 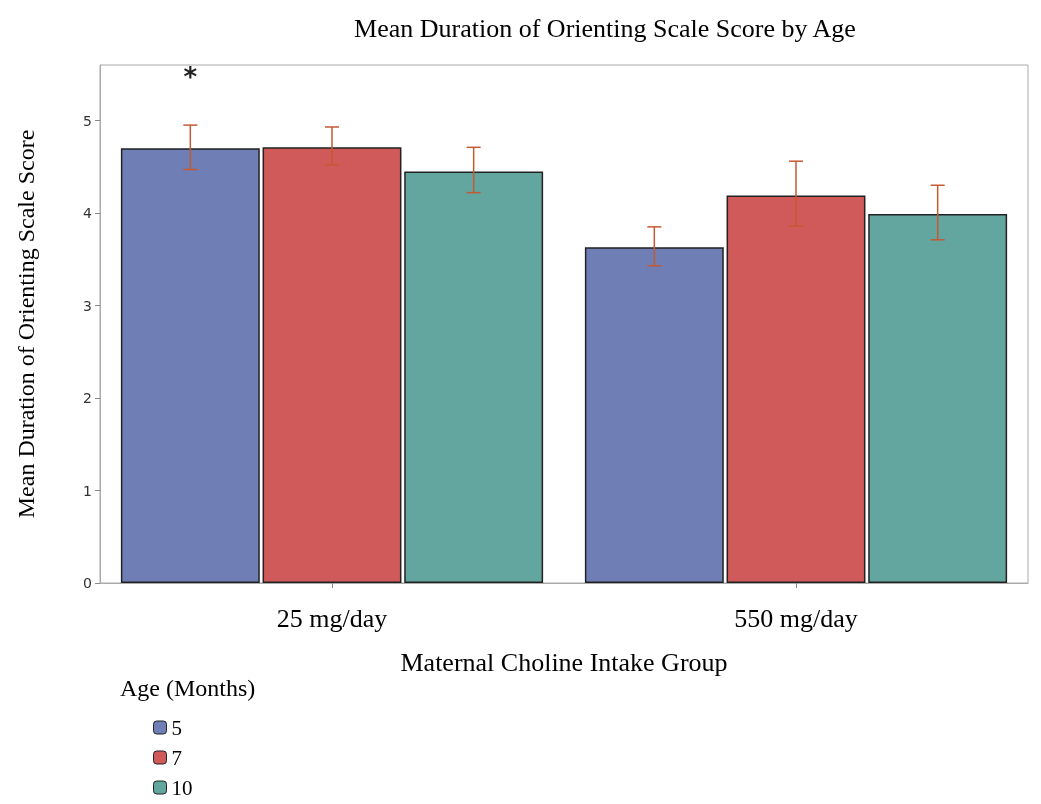 I want to click on y-tick-label: 1, so click(x=87, y=490).